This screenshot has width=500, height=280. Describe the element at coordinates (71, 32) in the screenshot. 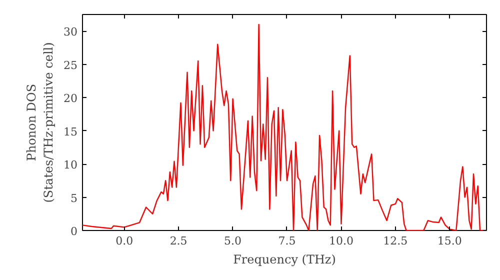

I see `y-tick-label: 30` at that location.